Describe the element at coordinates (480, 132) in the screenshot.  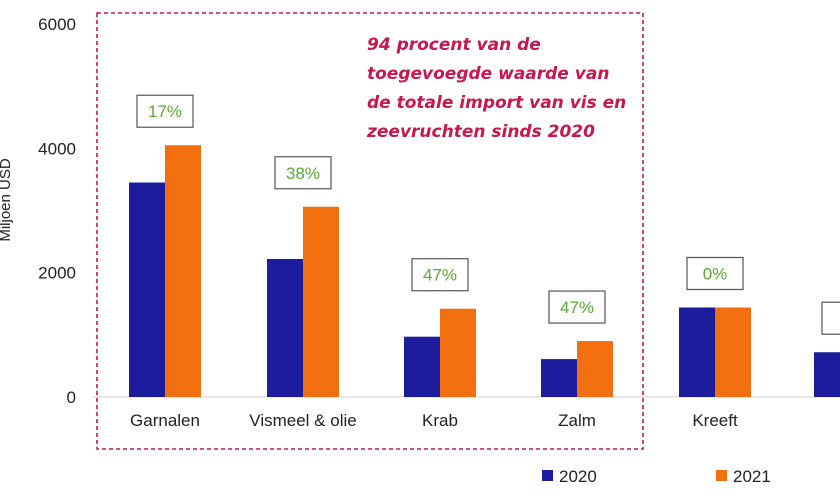
I see `annotation-line: zeevruchten sinds 2020` at that location.